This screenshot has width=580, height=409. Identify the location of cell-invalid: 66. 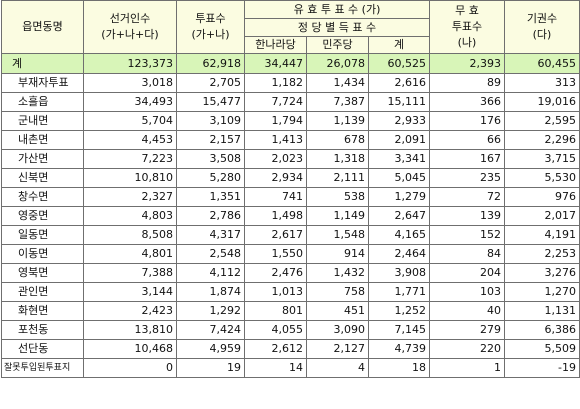
(467, 140).